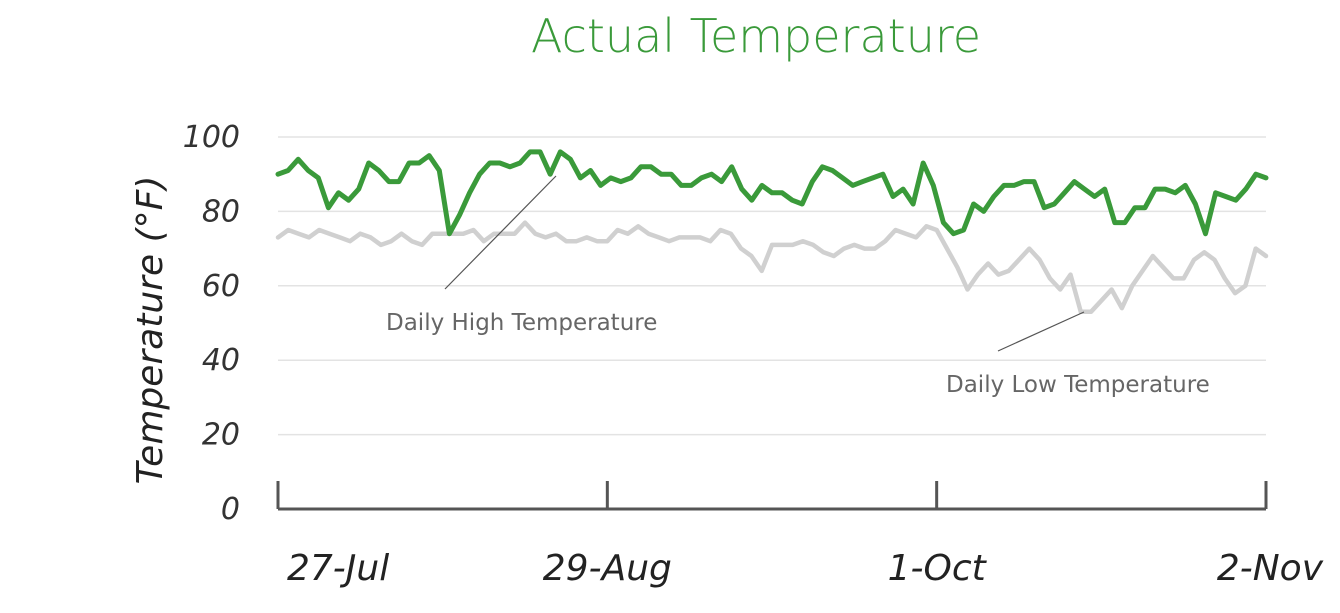 The height and width of the screenshot is (613, 1340). I want to click on y-tick-label: 80, so click(221, 211).